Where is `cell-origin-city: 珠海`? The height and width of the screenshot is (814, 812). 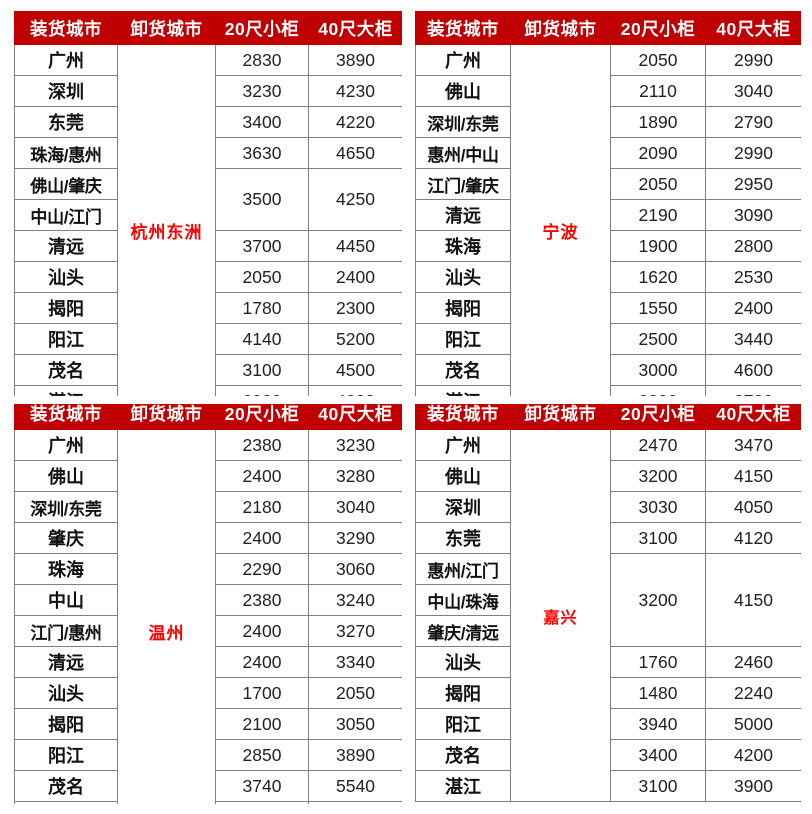 cell-origin-city: 珠海 is located at coordinates (66, 569).